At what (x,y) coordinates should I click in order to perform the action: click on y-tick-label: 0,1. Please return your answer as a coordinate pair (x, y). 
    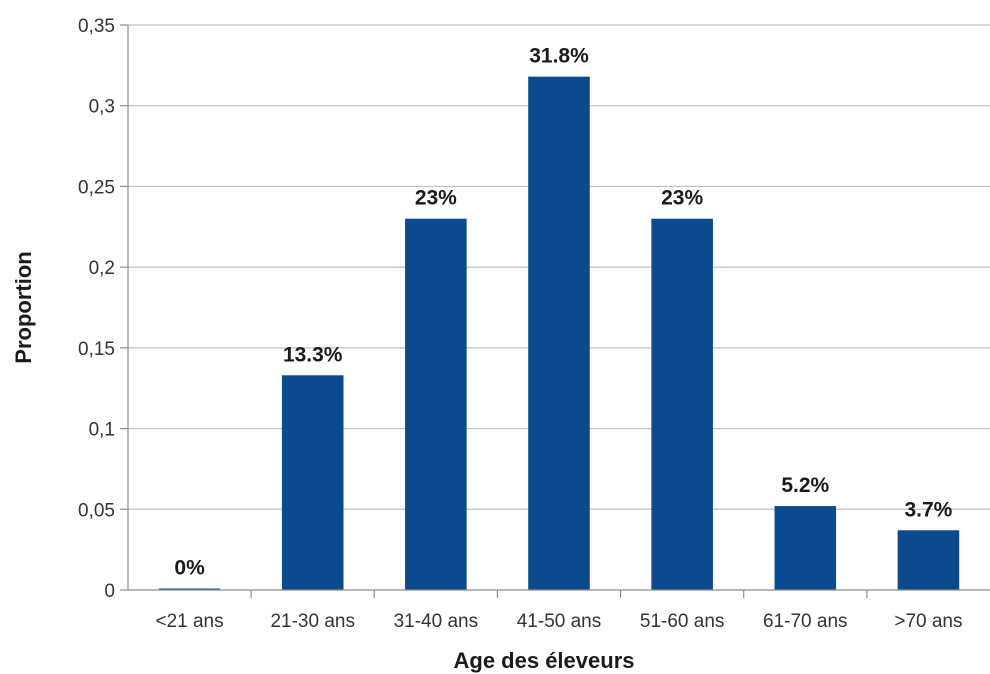
    Looking at the image, I should click on (102, 430).